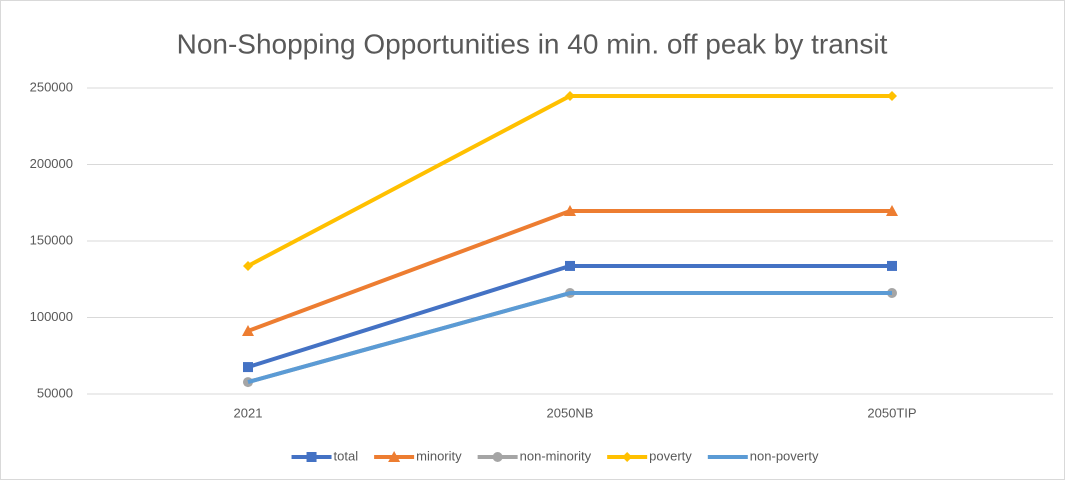 The width and height of the screenshot is (1065, 480). What do you see at coordinates (248, 412) in the screenshot?
I see `x-tick-label: 2021` at bounding box center [248, 412].